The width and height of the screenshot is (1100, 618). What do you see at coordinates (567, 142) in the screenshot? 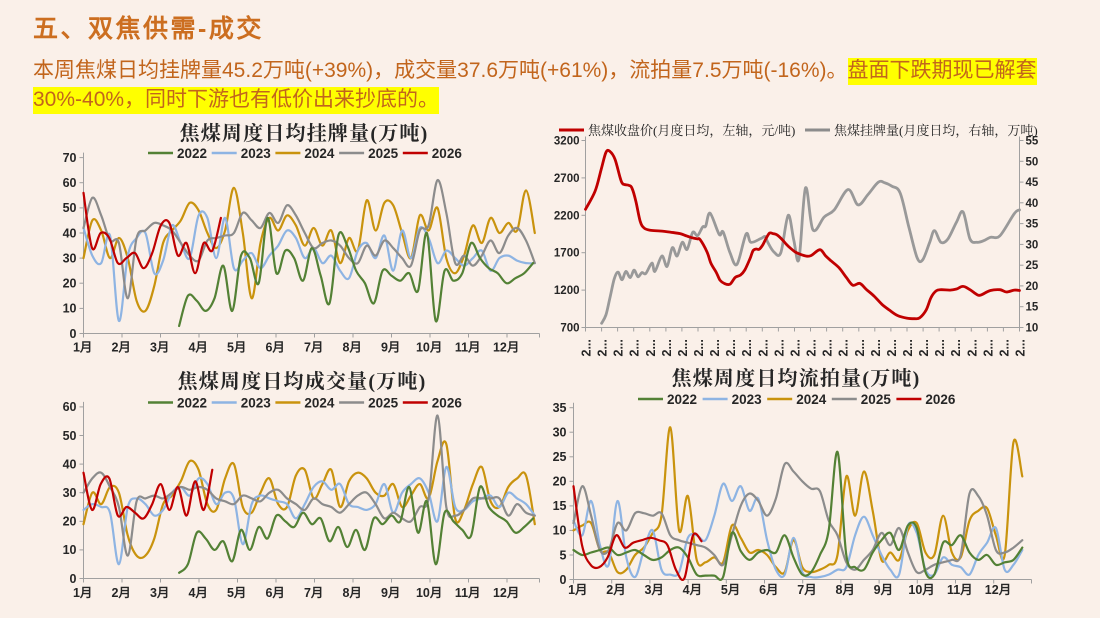
I see `svg-text: 3200` at bounding box center [567, 142].